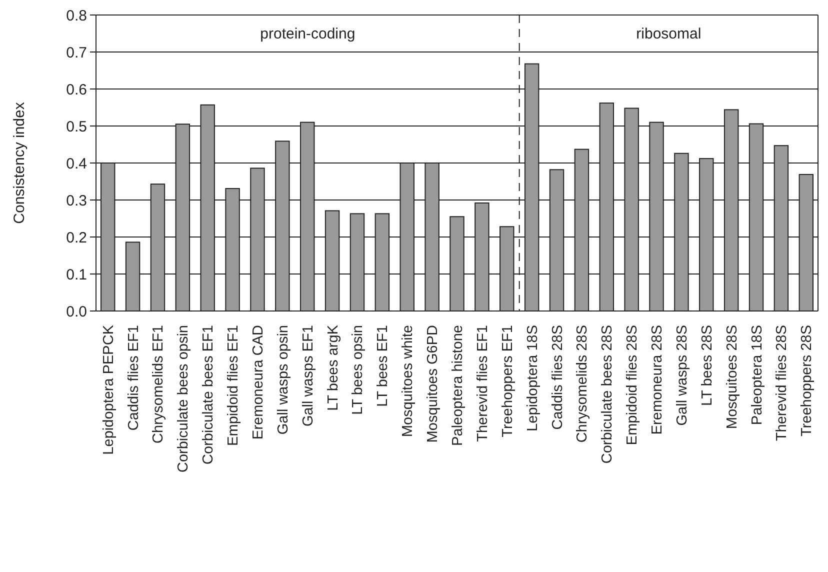  What do you see at coordinates (234, 385) in the screenshot?
I see `x-tick-label: Empidoid flies EF1` at bounding box center [234, 385].